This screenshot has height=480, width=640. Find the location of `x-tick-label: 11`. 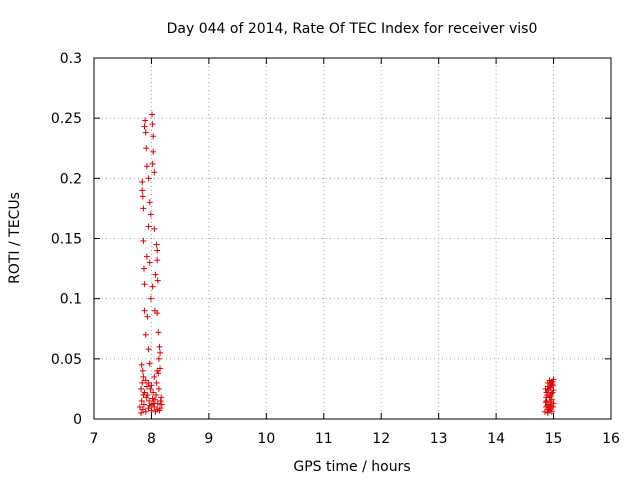

x-tick-label: 11 is located at coordinates (324, 439).